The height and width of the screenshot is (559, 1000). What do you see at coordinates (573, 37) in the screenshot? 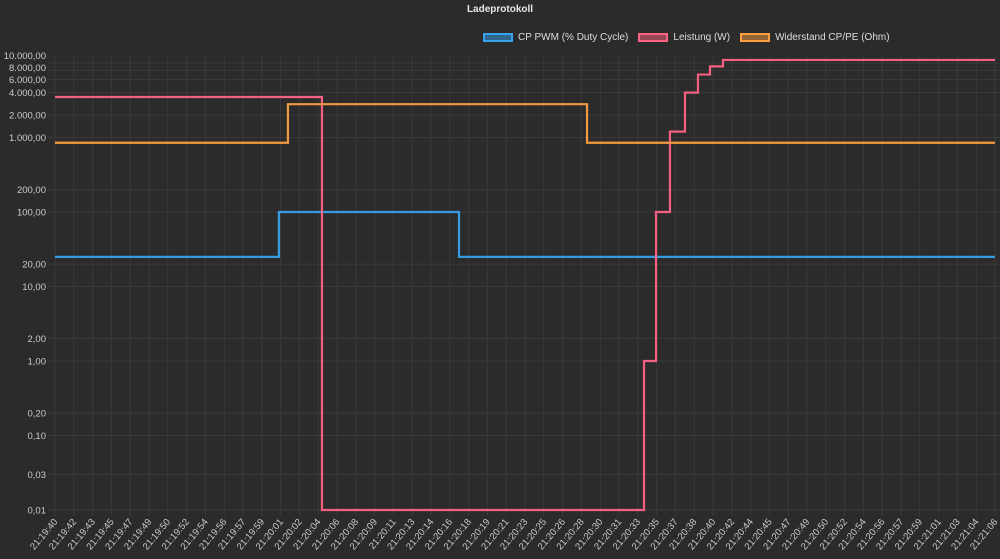
I see `legend-label: CP PWM (% Duty Cycle)` at bounding box center [573, 37].